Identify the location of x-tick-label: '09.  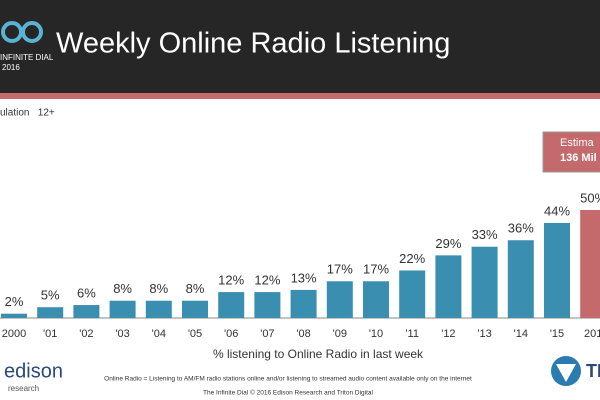
(340, 334).